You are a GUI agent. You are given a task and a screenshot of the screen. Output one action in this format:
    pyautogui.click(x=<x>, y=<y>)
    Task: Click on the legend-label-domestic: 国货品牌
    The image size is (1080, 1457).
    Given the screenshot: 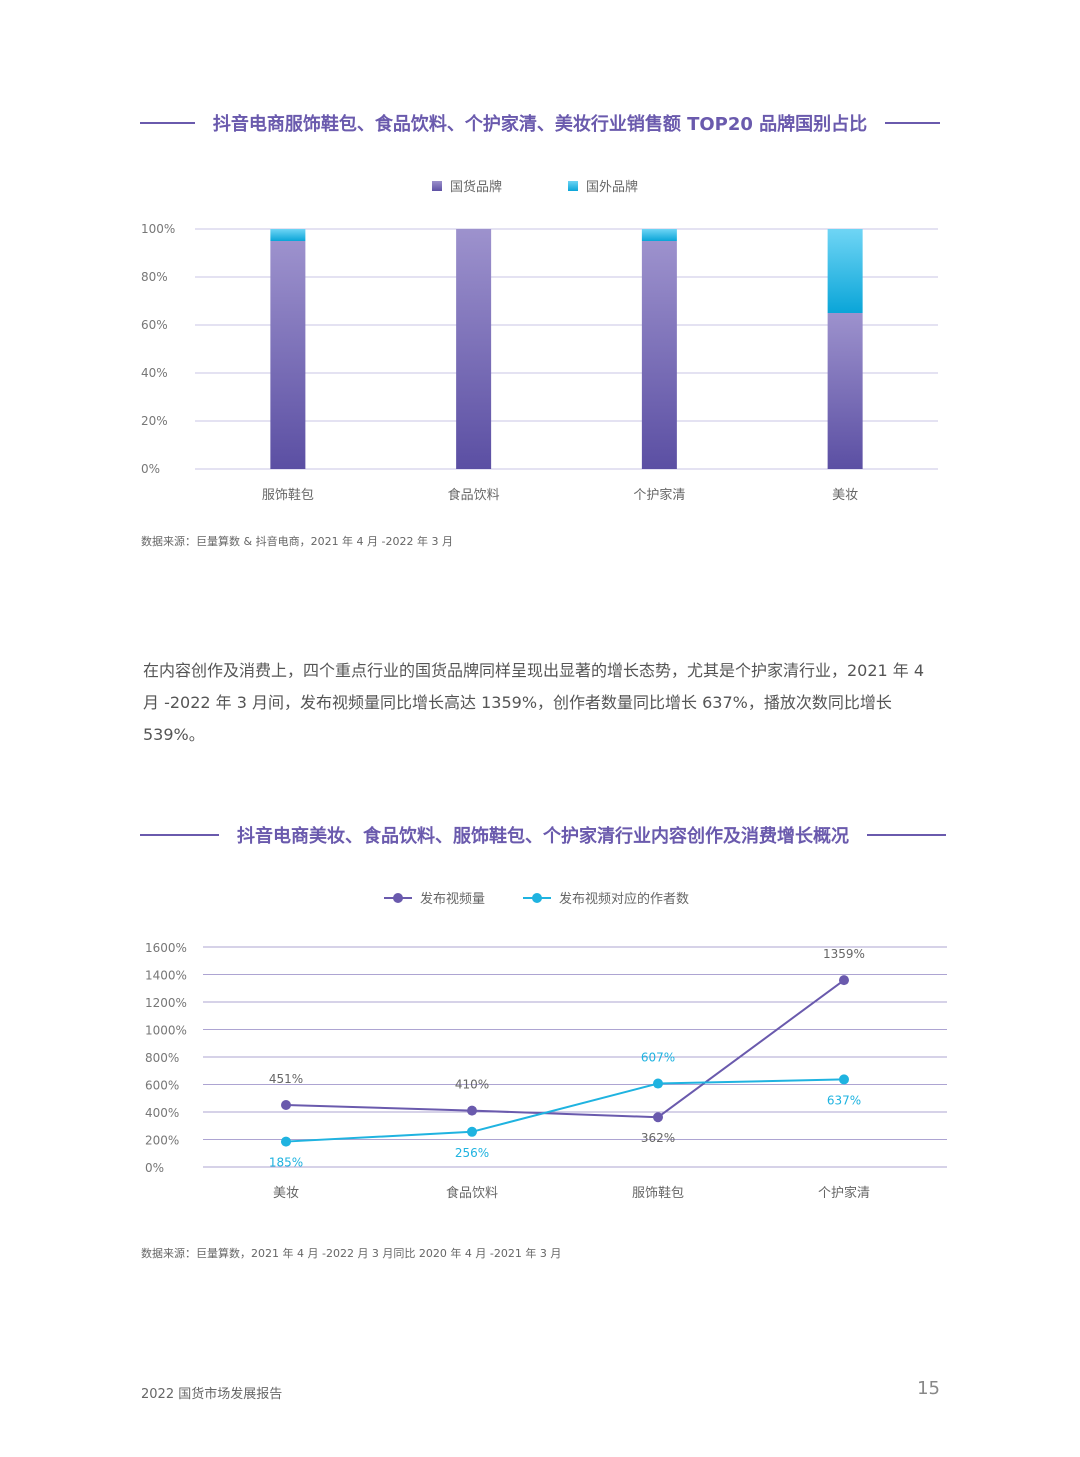 What is the action you would take?
    pyautogui.click(x=476, y=187)
    